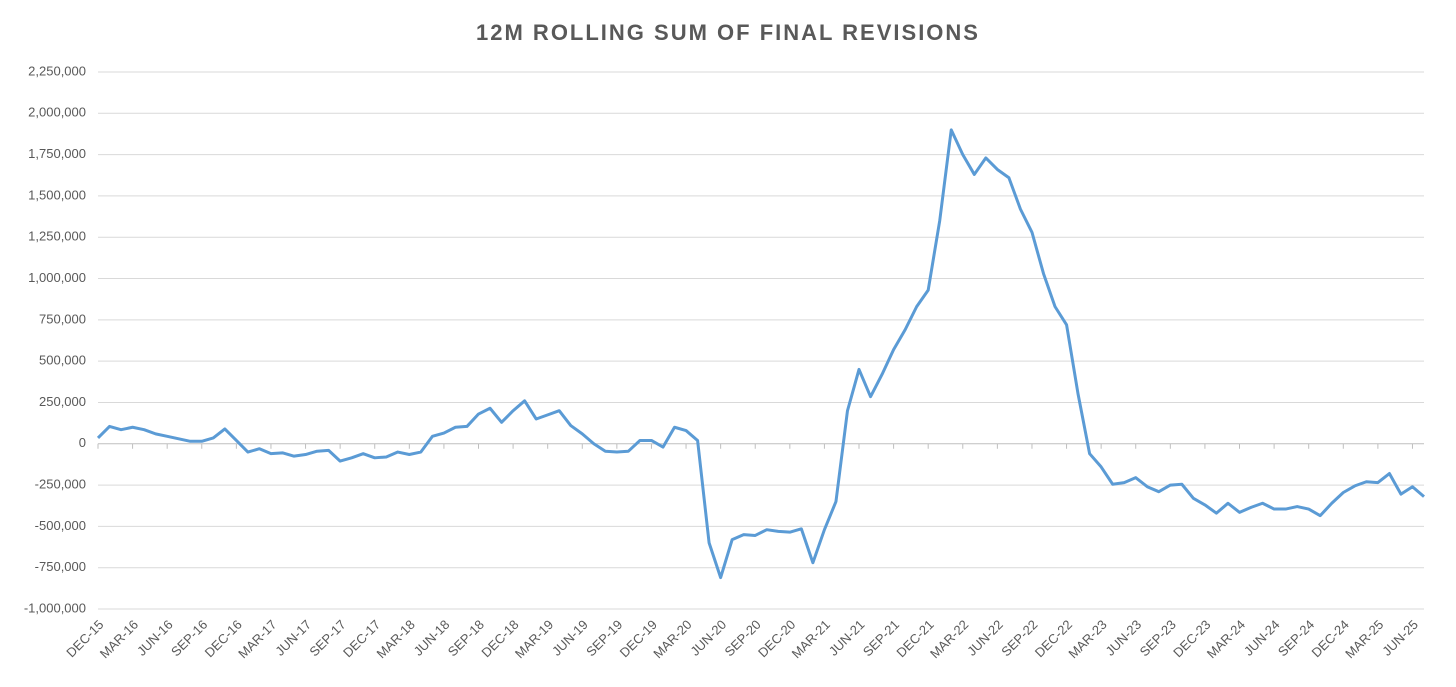 The width and height of the screenshot is (1456, 687). I want to click on x-tick-label: MAR-21, so click(811, 639).